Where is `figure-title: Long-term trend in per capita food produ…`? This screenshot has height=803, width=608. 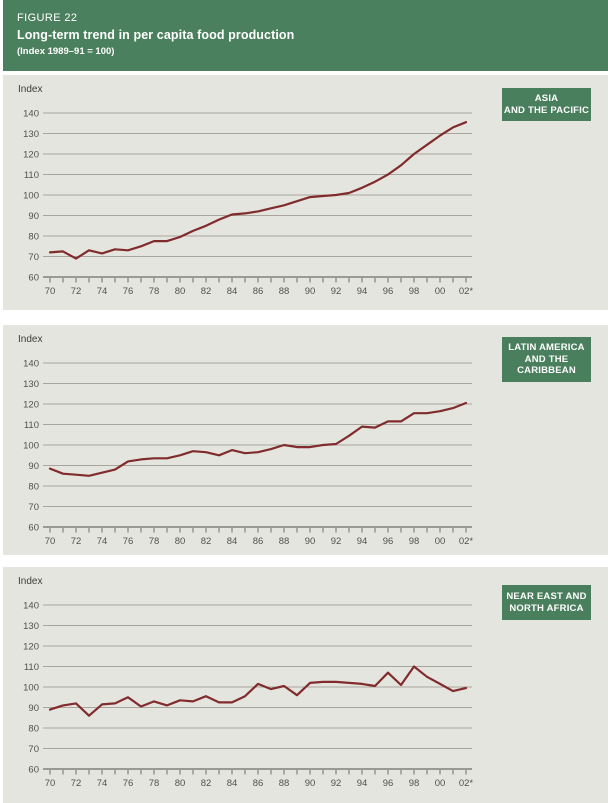 figure-title: Long-term trend in per capita food produ… is located at coordinates (156, 35).